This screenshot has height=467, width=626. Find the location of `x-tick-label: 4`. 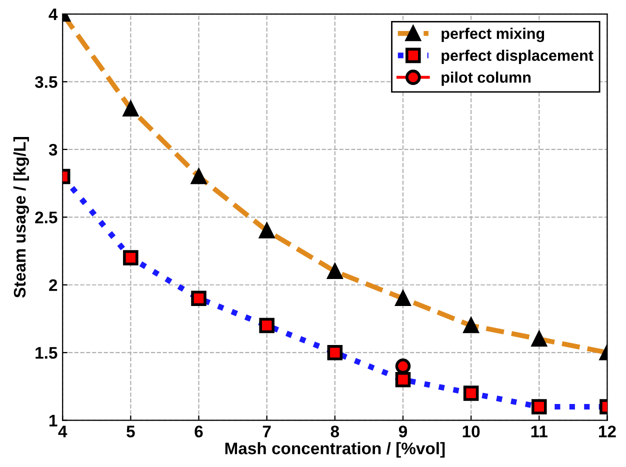

x-tick-label: 4 is located at coordinates (63, 432).